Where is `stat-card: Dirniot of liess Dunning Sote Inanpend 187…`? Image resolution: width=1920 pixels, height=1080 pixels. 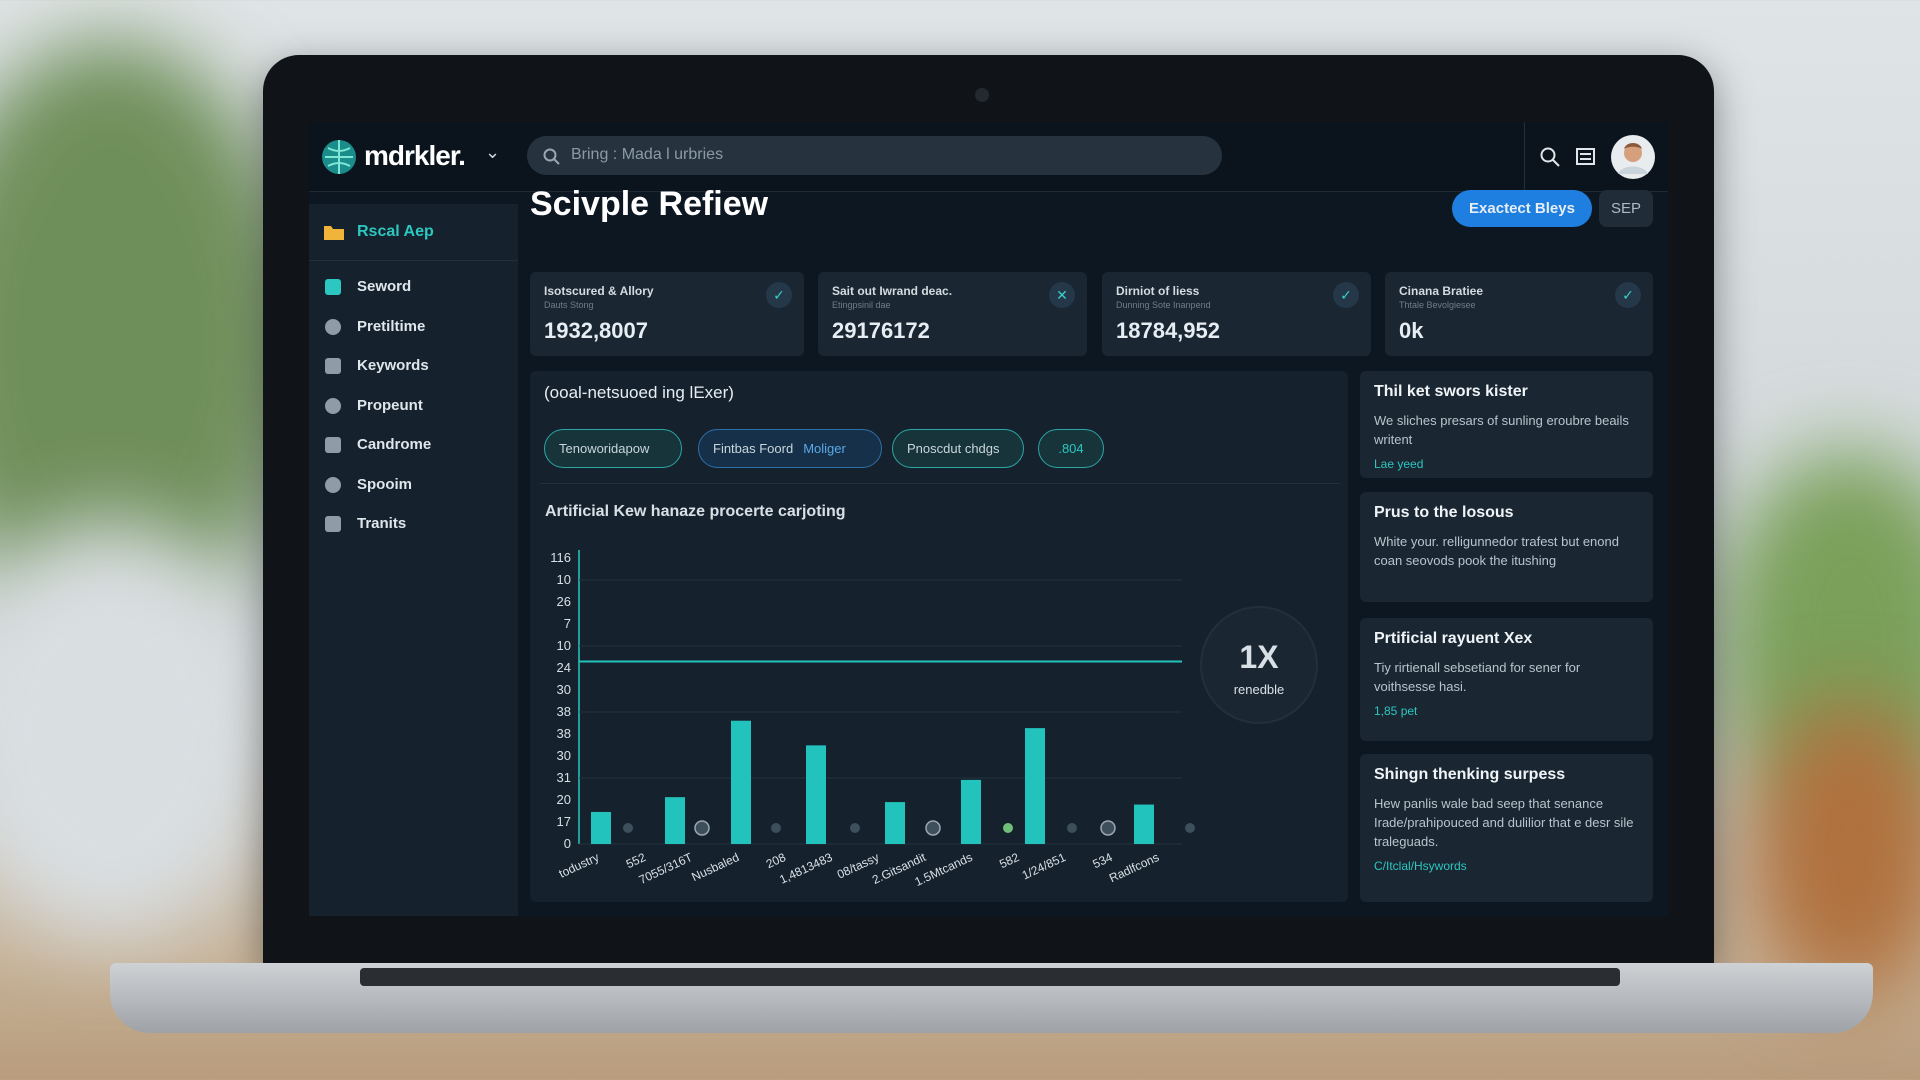
stat-card: Dirniot of liess Dunning Sote Inanpend 187… is located at coordinates (1236, 314).